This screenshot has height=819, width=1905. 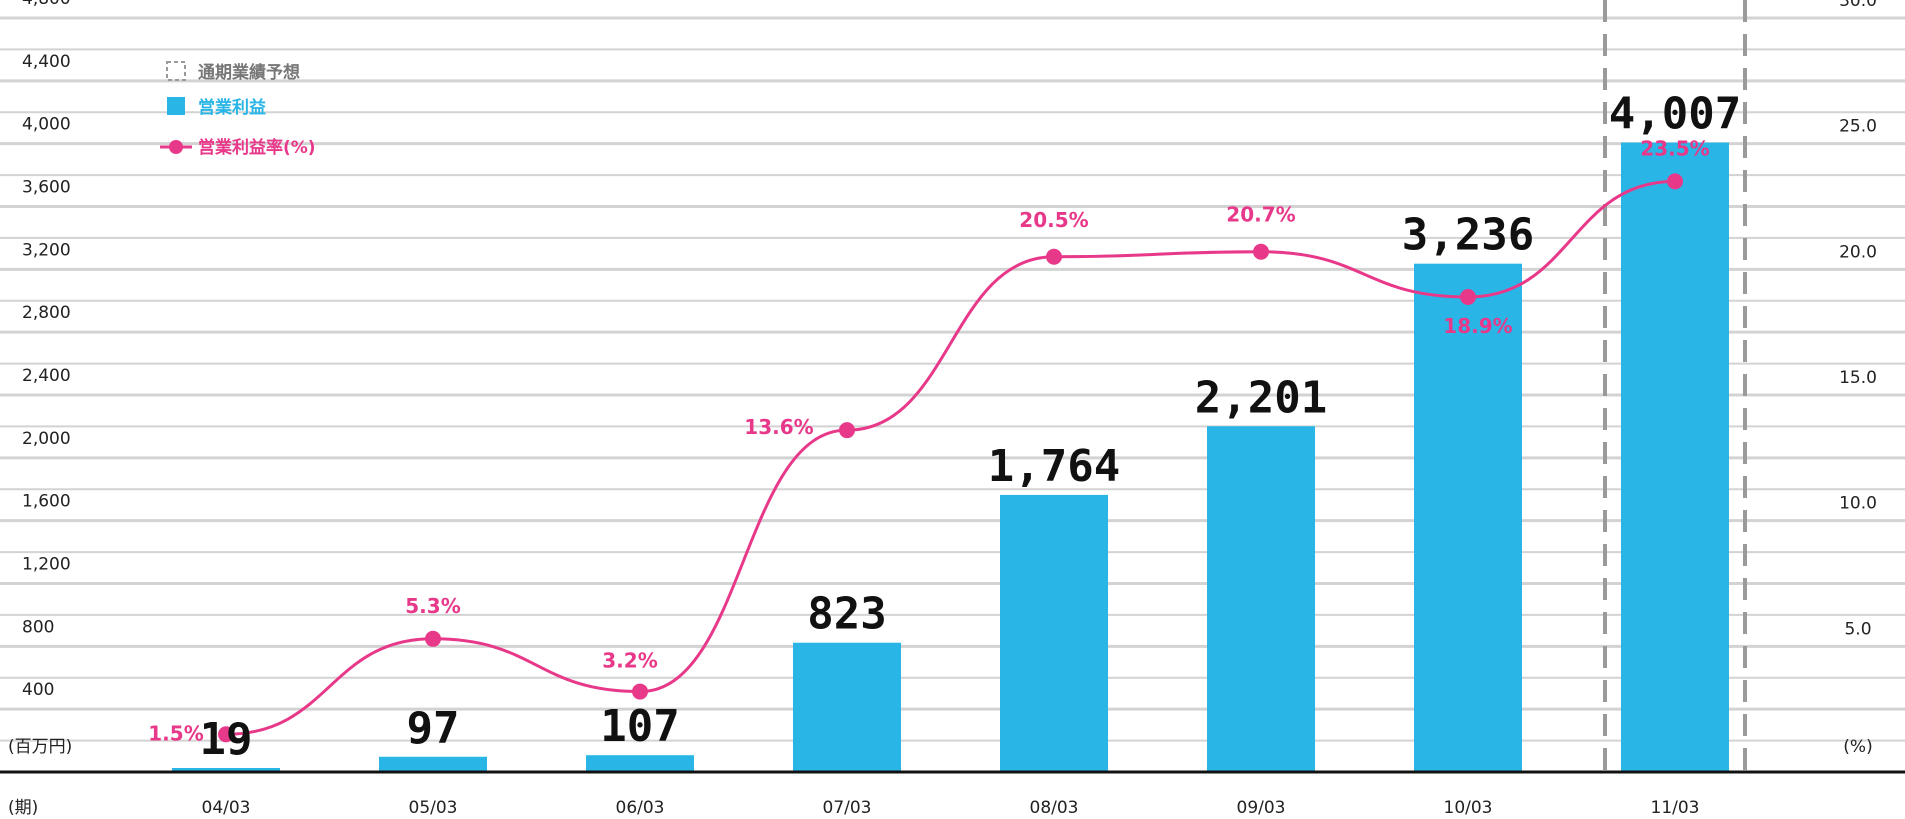 I want to click on legend-bar-swatch, so click(x=176, y=106).